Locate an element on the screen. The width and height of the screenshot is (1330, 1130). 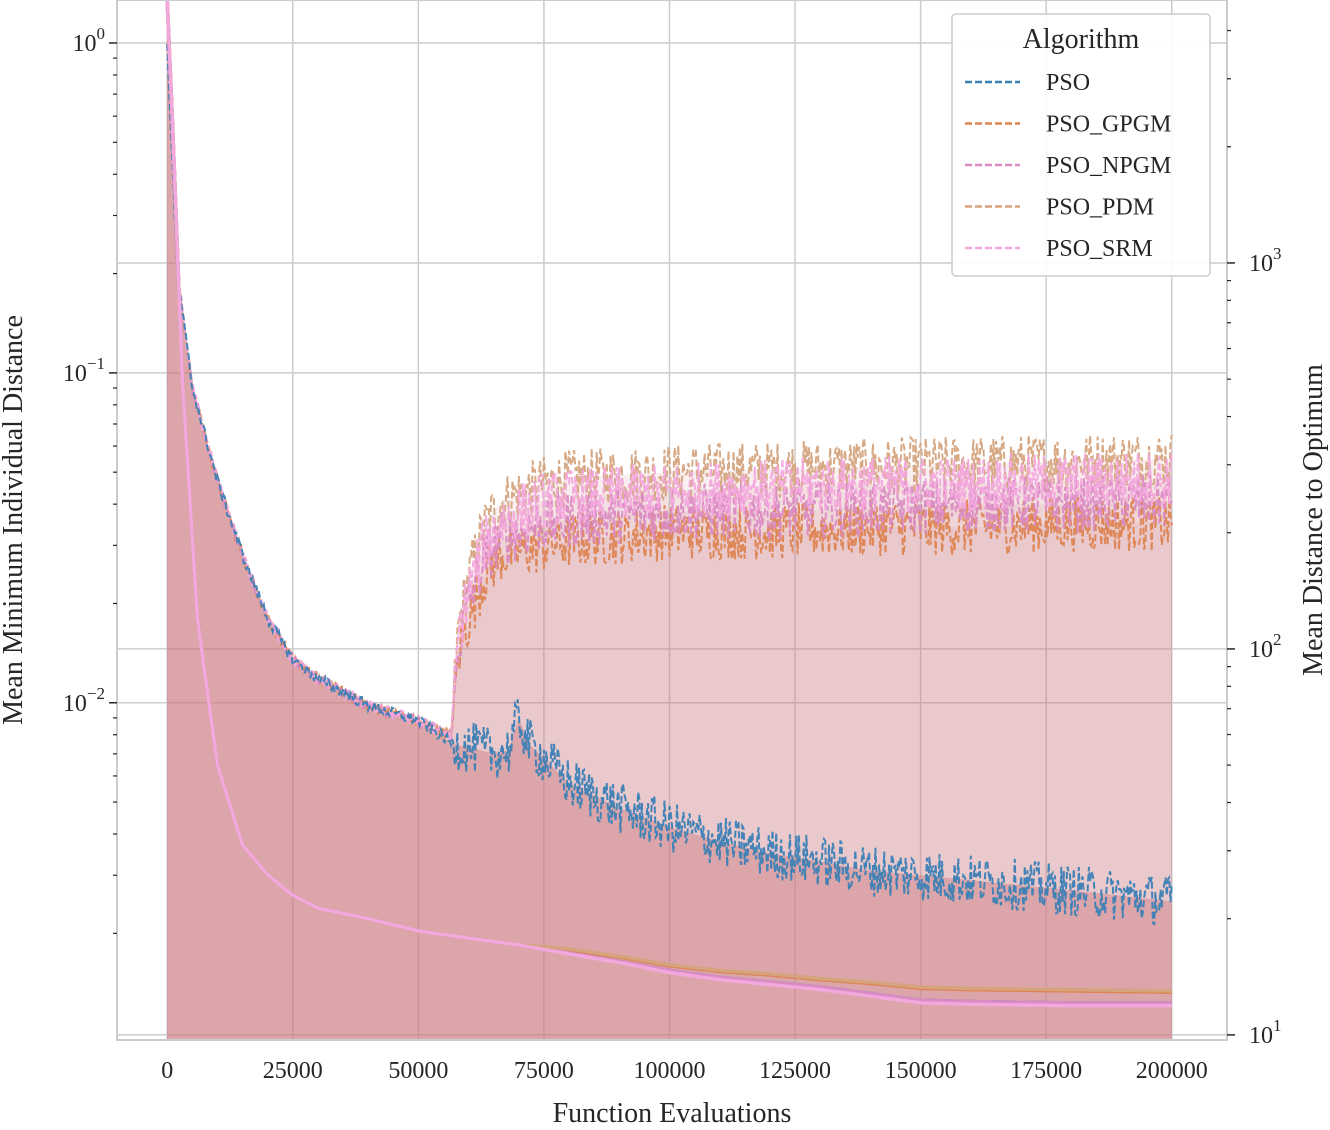
y-right-axis-title: Mean Distance to Optimum is located at coordinates (1313, 520).